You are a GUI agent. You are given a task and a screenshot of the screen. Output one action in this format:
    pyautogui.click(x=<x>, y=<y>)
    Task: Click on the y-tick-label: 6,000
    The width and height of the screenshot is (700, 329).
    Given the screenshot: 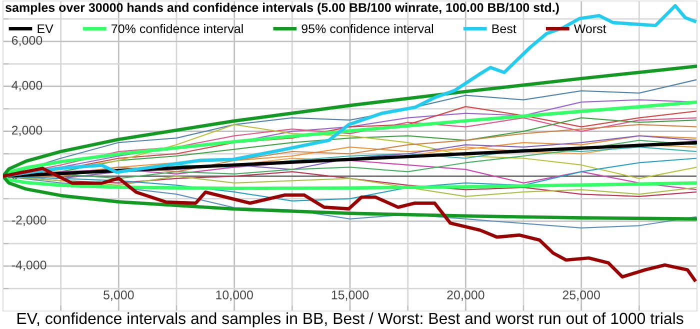 What is the action you would take?
    pyautogui.click(x=27, y=41)
    